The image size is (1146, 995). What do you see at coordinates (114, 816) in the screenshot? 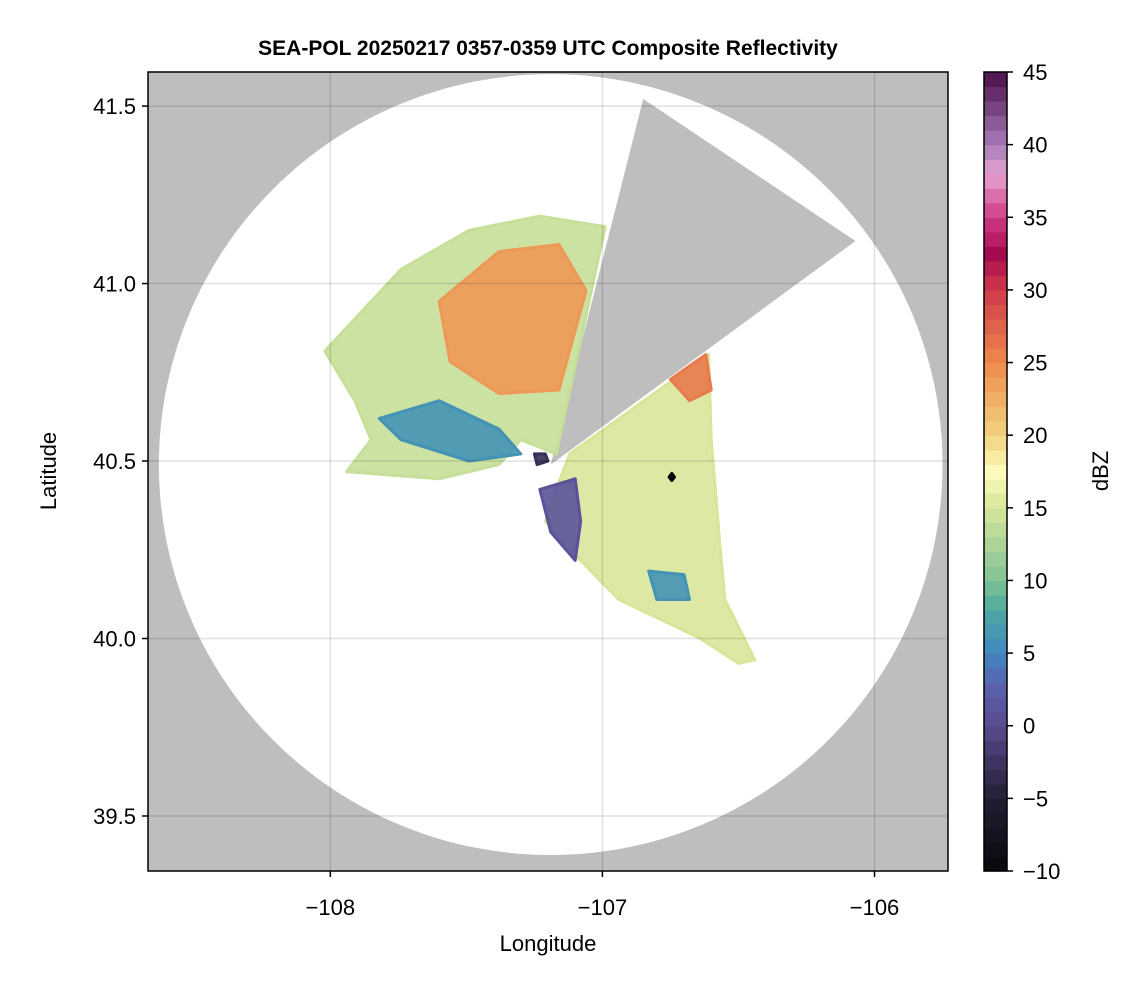
I see `y-tick-label: 39.5` at bounding box center [114, 816].